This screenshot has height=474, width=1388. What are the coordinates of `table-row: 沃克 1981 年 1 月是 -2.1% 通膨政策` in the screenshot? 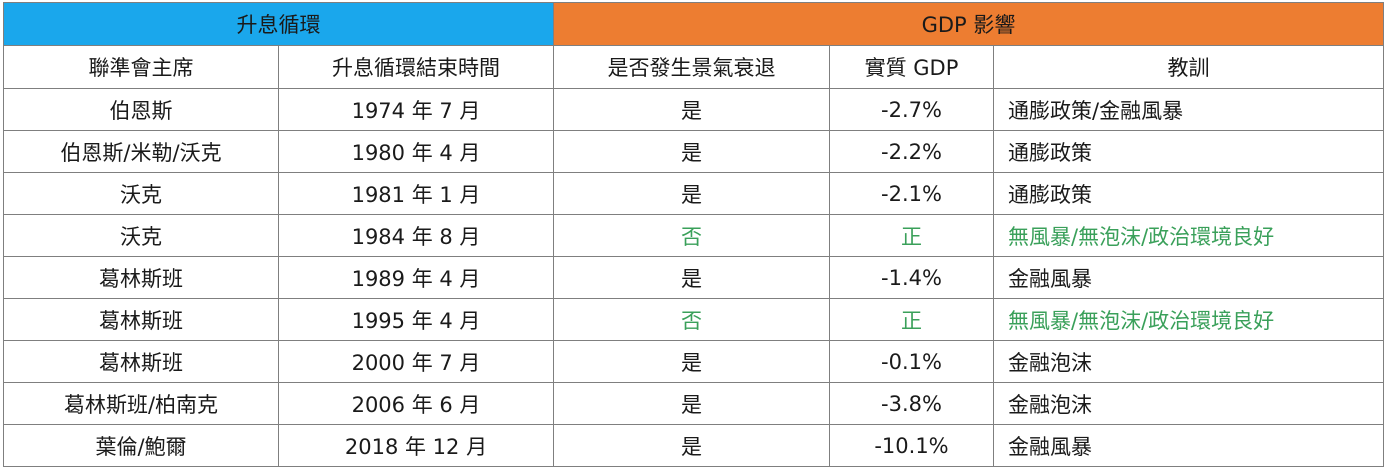 It's located at (694, 193).